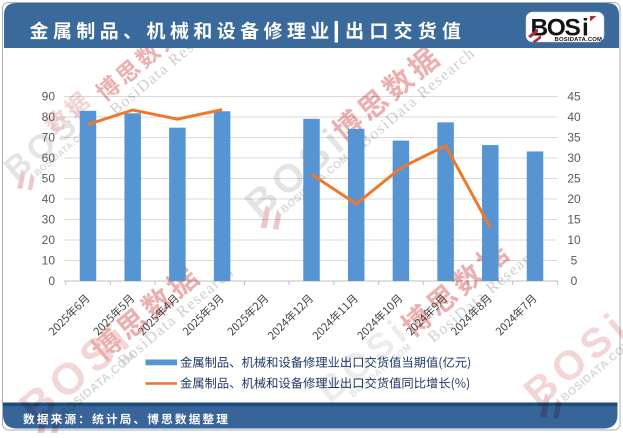  Describe the element at coordinates (49, 97) in the screenshot. I see `svg-text: 90` at that location.